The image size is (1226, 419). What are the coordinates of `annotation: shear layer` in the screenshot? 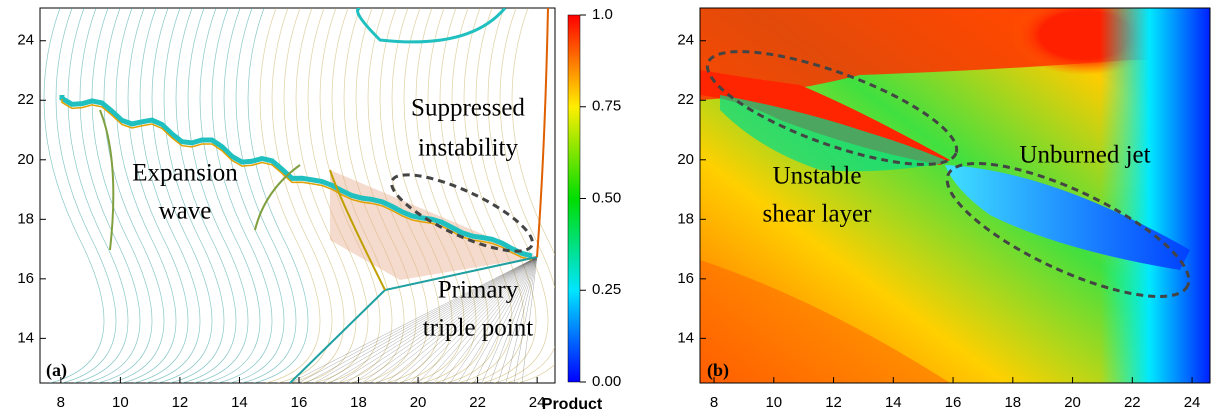 It's located at (818, 214).